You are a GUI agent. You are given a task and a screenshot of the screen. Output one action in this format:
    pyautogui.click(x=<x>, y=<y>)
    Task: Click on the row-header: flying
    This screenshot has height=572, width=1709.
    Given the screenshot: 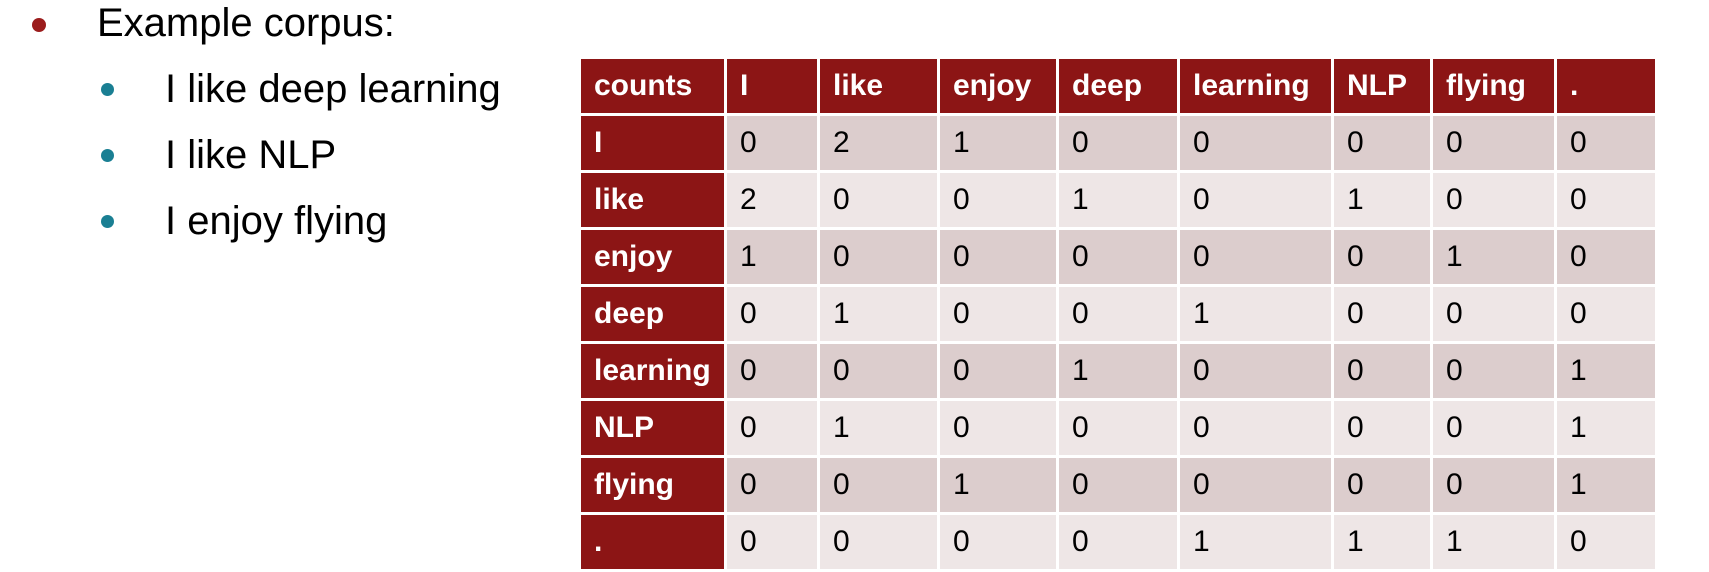 What is the action you would take?
    pyautogui.click(x=652, y=485)
    